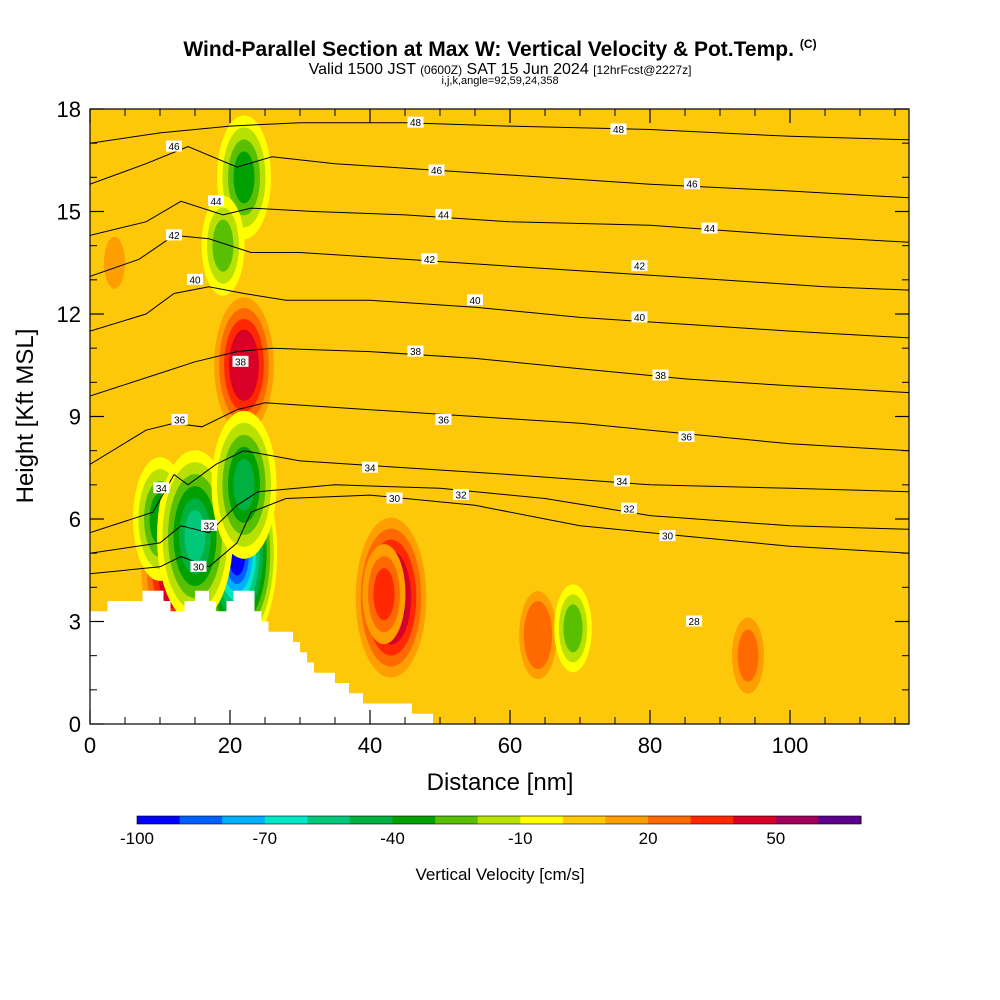 This screenshot has width=1000, height=1000. I want to click on grid-indices-line: i,j,k,angle=92,59,24,358, so click(500, 81).